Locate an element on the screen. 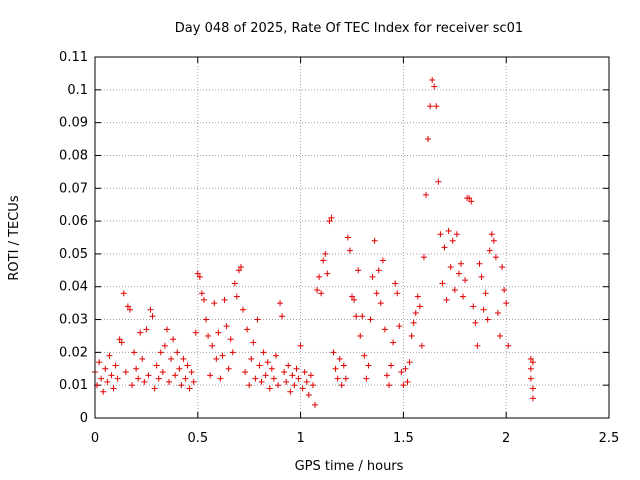 The height and width of the screenshot is (480, 640). y-tick-label: 0.02 is located at coordinates (73, 352).